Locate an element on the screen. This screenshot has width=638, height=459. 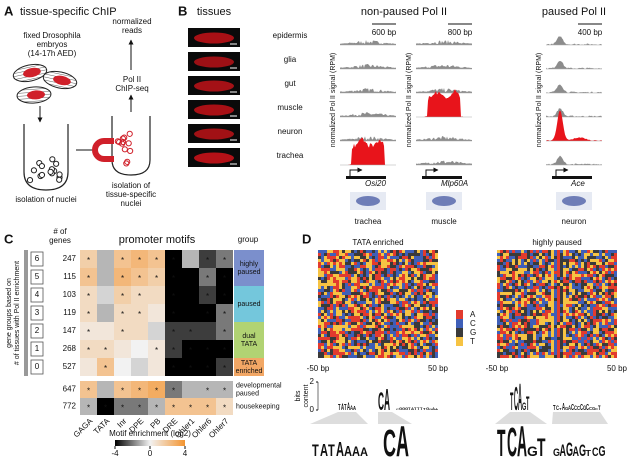
signal-track is located at coordinates (574, 88).